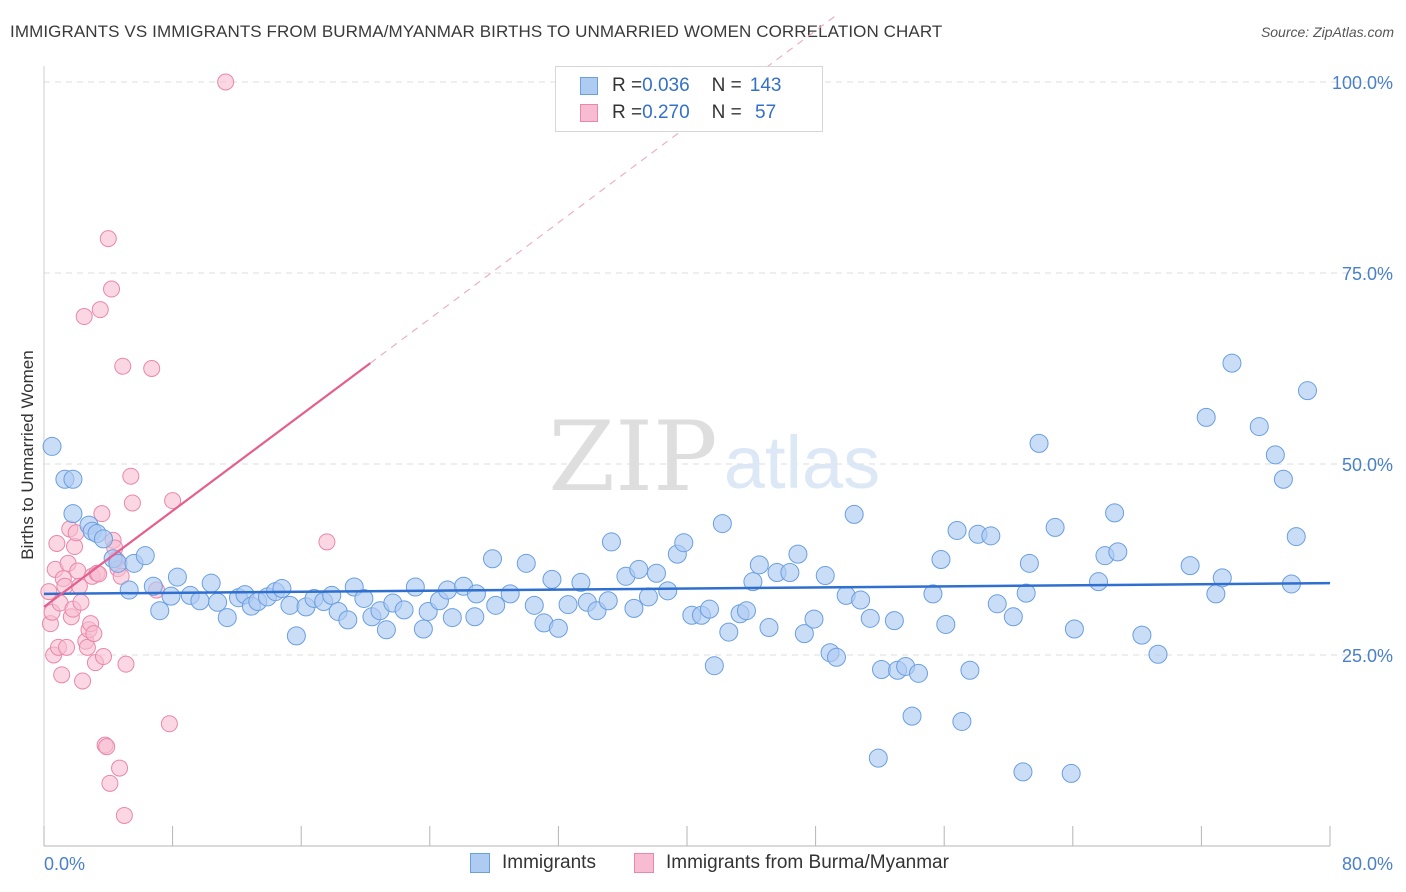 The image size is (1406, 892). What do you see at coordinates (589, 86) in the screenshot?
I see `legend-swatch-immigrants` at bounding box center [589, 86].